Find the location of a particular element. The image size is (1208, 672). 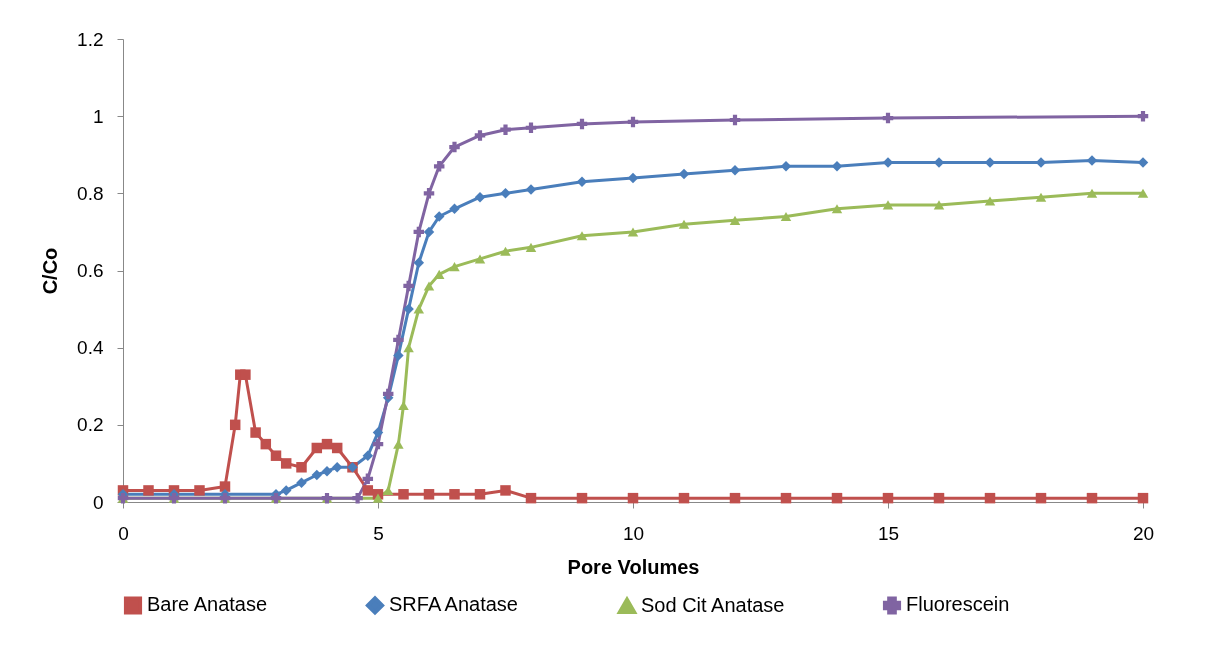

legend-label: Fluorescein is located at coordinates (958, 604).